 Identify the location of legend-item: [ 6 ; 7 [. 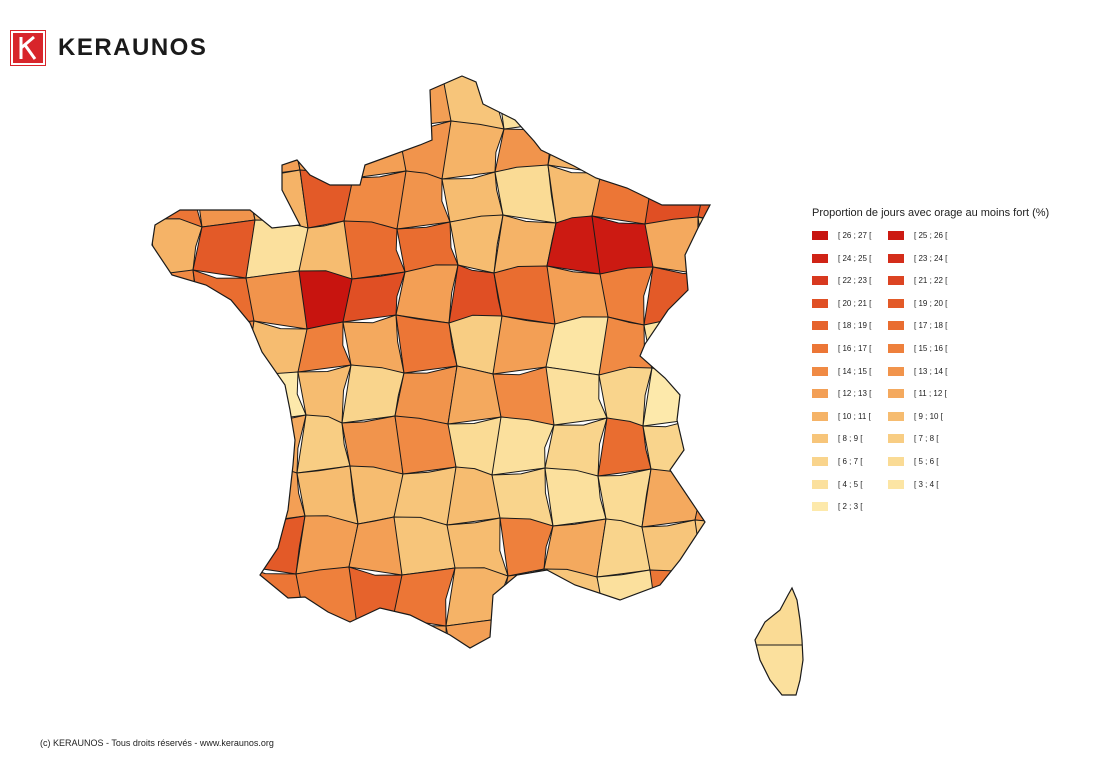
(850, 461).